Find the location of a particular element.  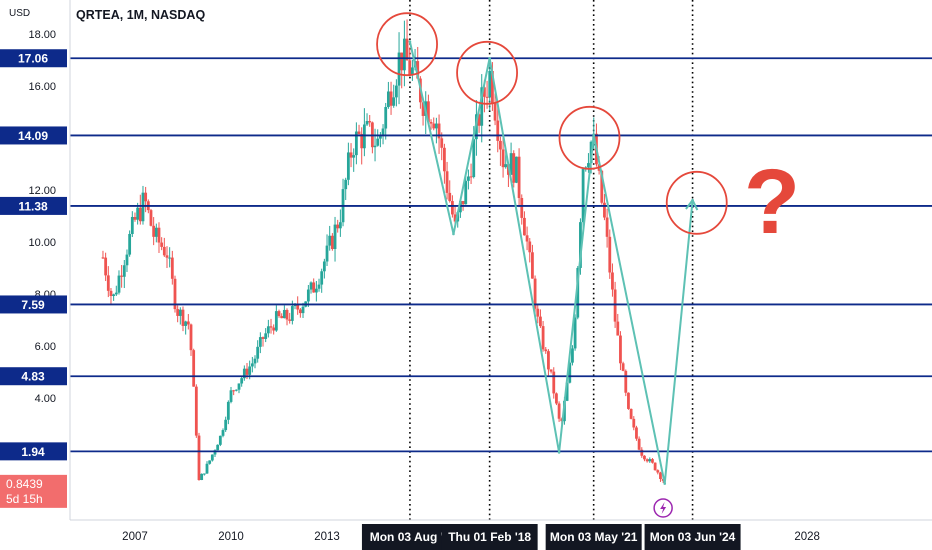

question-mark-annotation: ? is located at coordinates (772, 202).